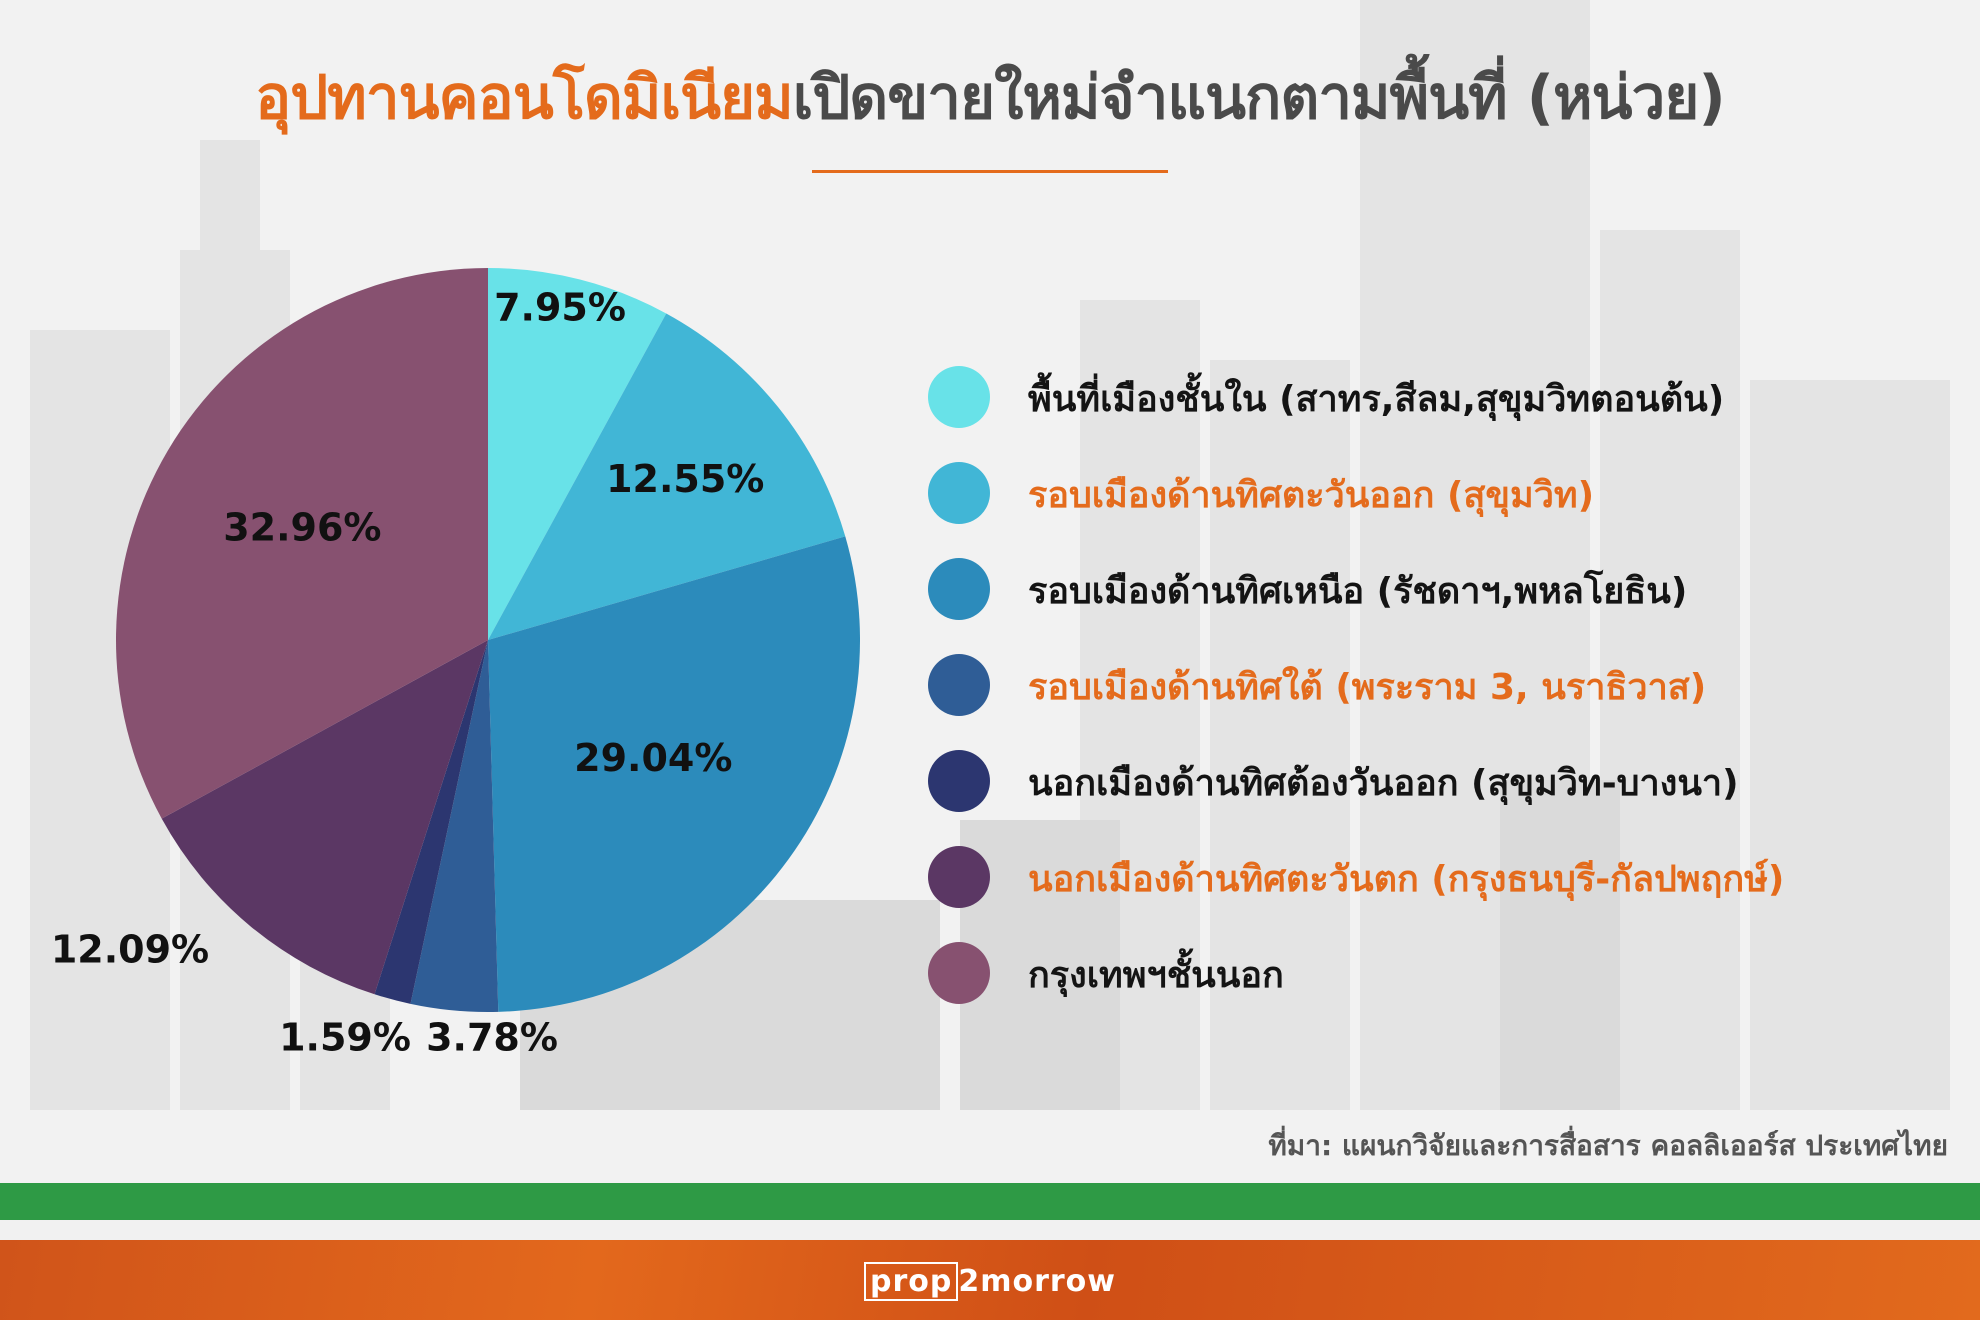 The image size is (1980, 1320). What do you see at coordinates (653, 758) in the screenshot?
I see `slice-data-label: 29.04%` at bounding box center [653, 758].